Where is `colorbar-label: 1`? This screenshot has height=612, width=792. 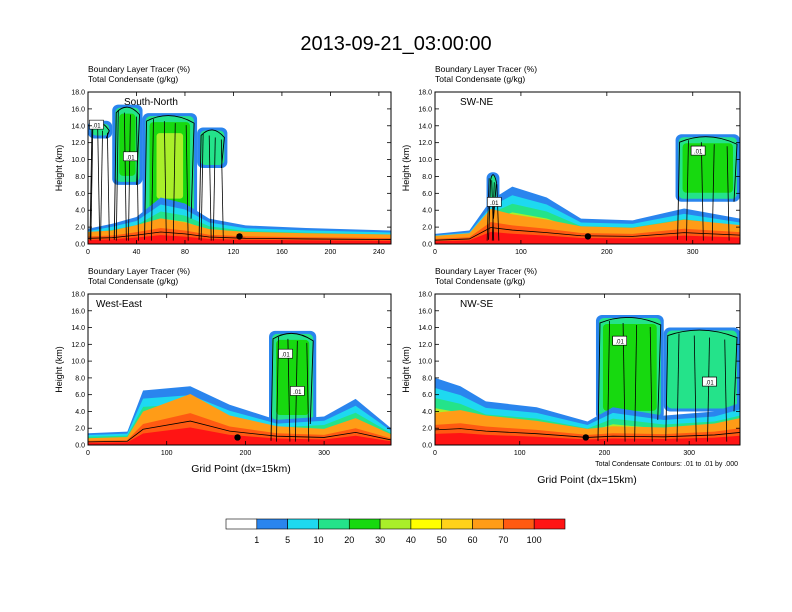
colorbar-label: 1 is located at coordinates (256, 540).